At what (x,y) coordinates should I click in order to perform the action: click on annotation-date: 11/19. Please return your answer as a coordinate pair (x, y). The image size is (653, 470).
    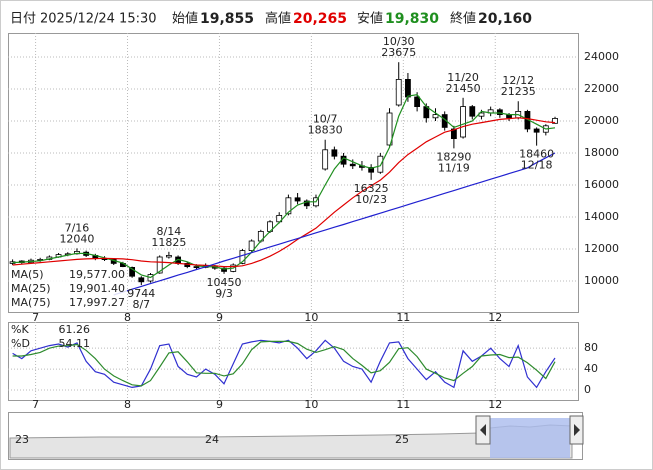
    Looking at the image, I should click on (454, 167).